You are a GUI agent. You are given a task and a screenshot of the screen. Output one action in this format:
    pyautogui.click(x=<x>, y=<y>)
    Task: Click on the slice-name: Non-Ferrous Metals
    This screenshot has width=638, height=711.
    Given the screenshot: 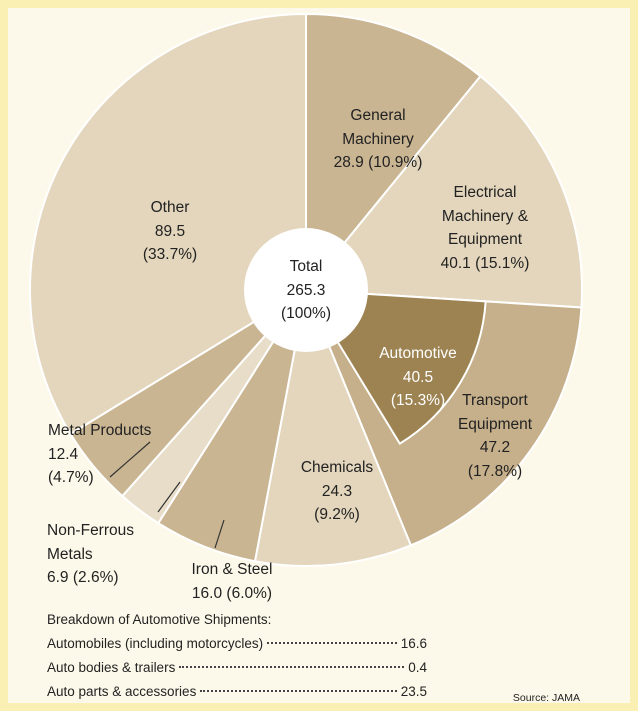 What is the action you would take?
    pyautogui.click(x=90, y=542)
    